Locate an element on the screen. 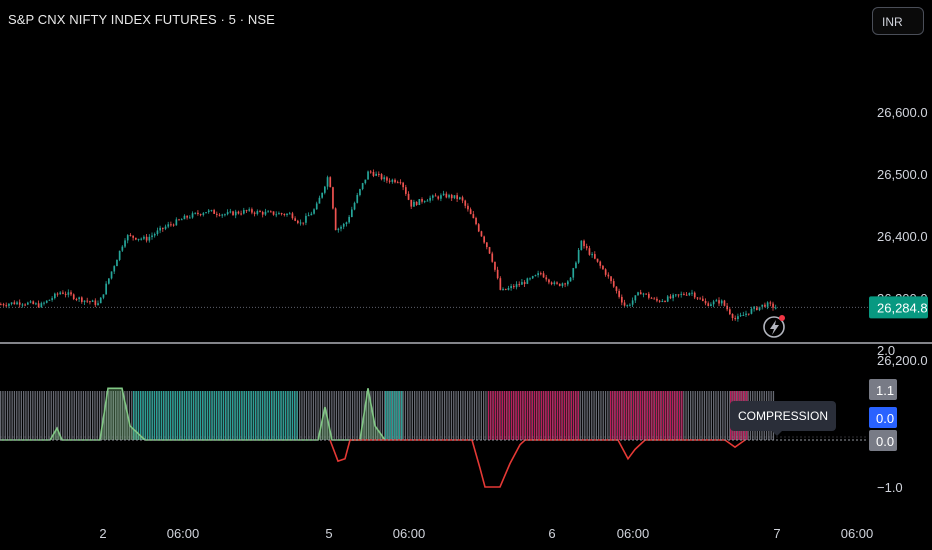  currency-button: INR is located at coordinates (898, 21).